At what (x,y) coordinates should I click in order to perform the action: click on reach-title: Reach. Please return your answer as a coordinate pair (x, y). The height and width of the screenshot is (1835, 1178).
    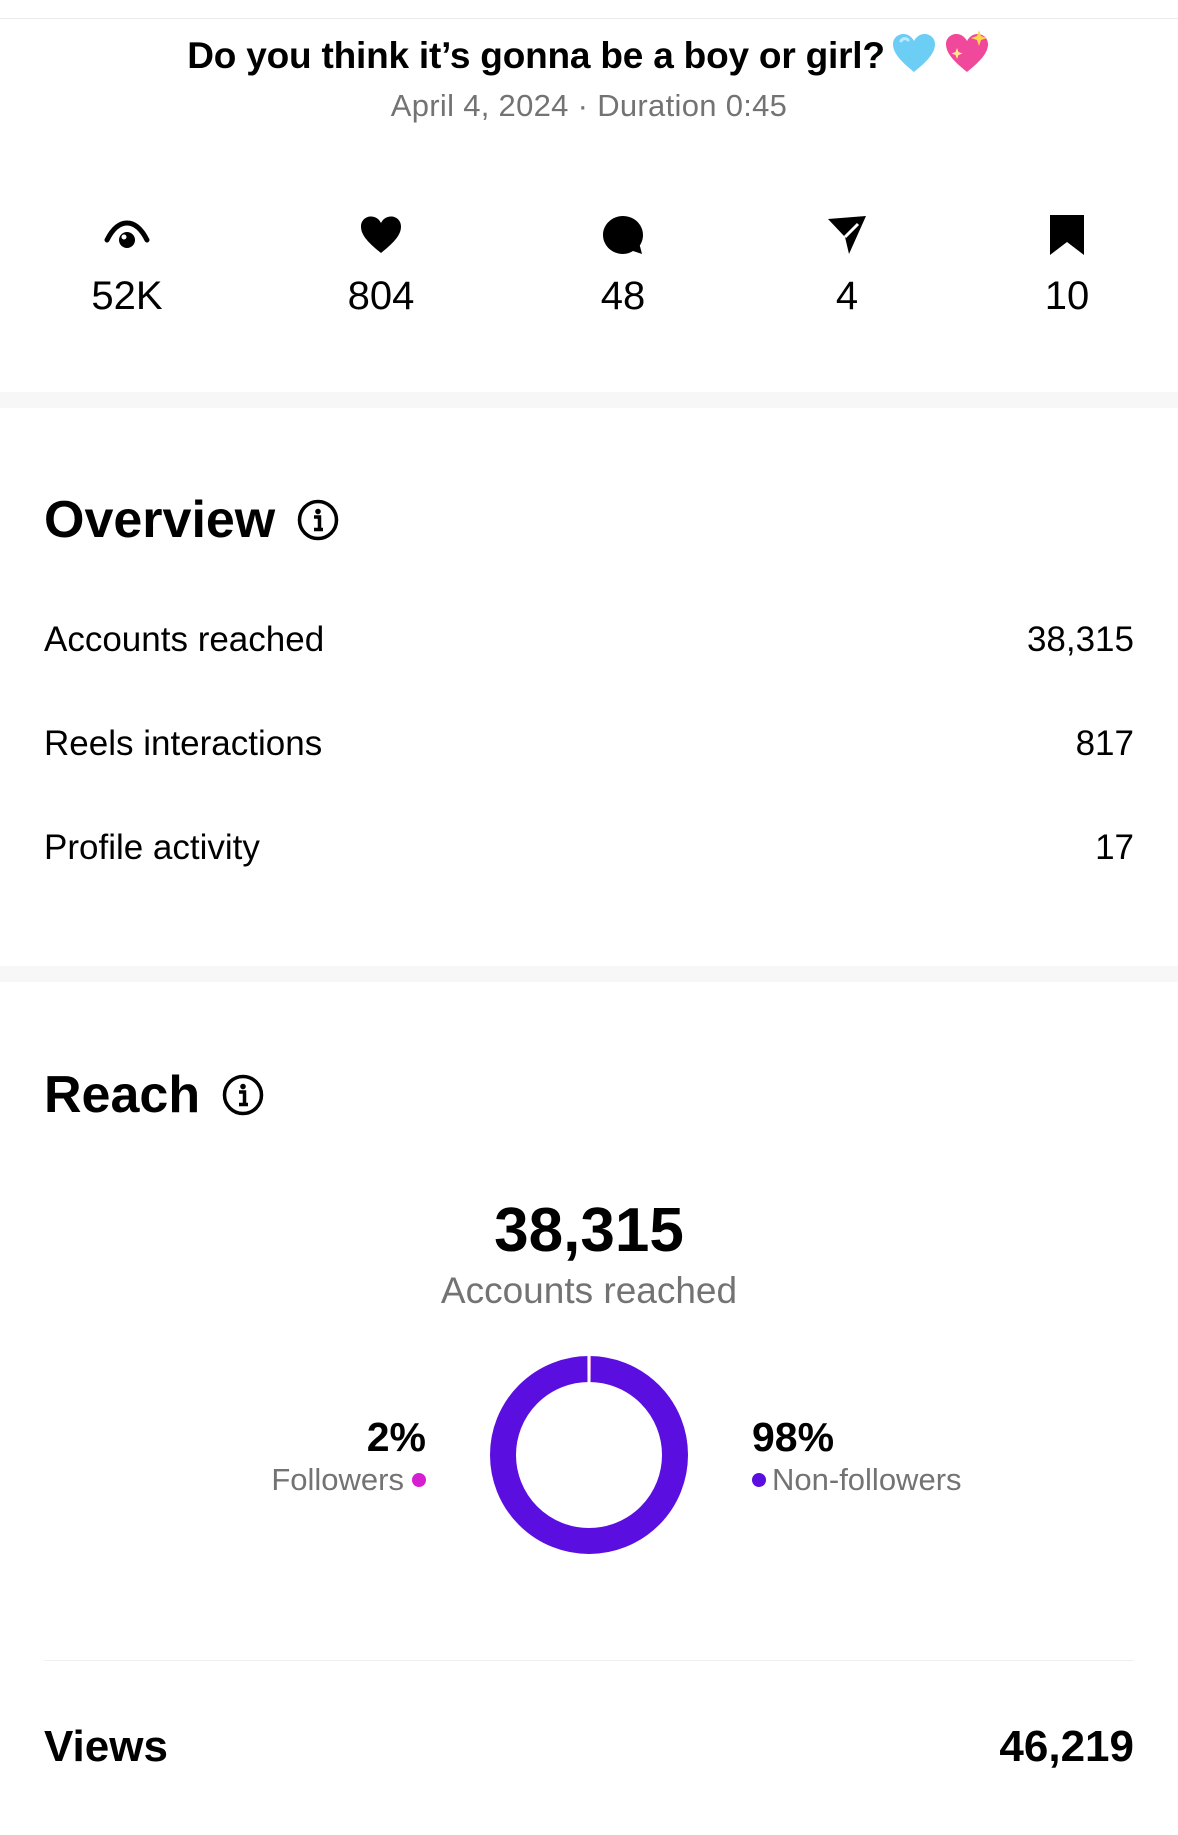
    Looking at the image, I should click on (154, 1095).